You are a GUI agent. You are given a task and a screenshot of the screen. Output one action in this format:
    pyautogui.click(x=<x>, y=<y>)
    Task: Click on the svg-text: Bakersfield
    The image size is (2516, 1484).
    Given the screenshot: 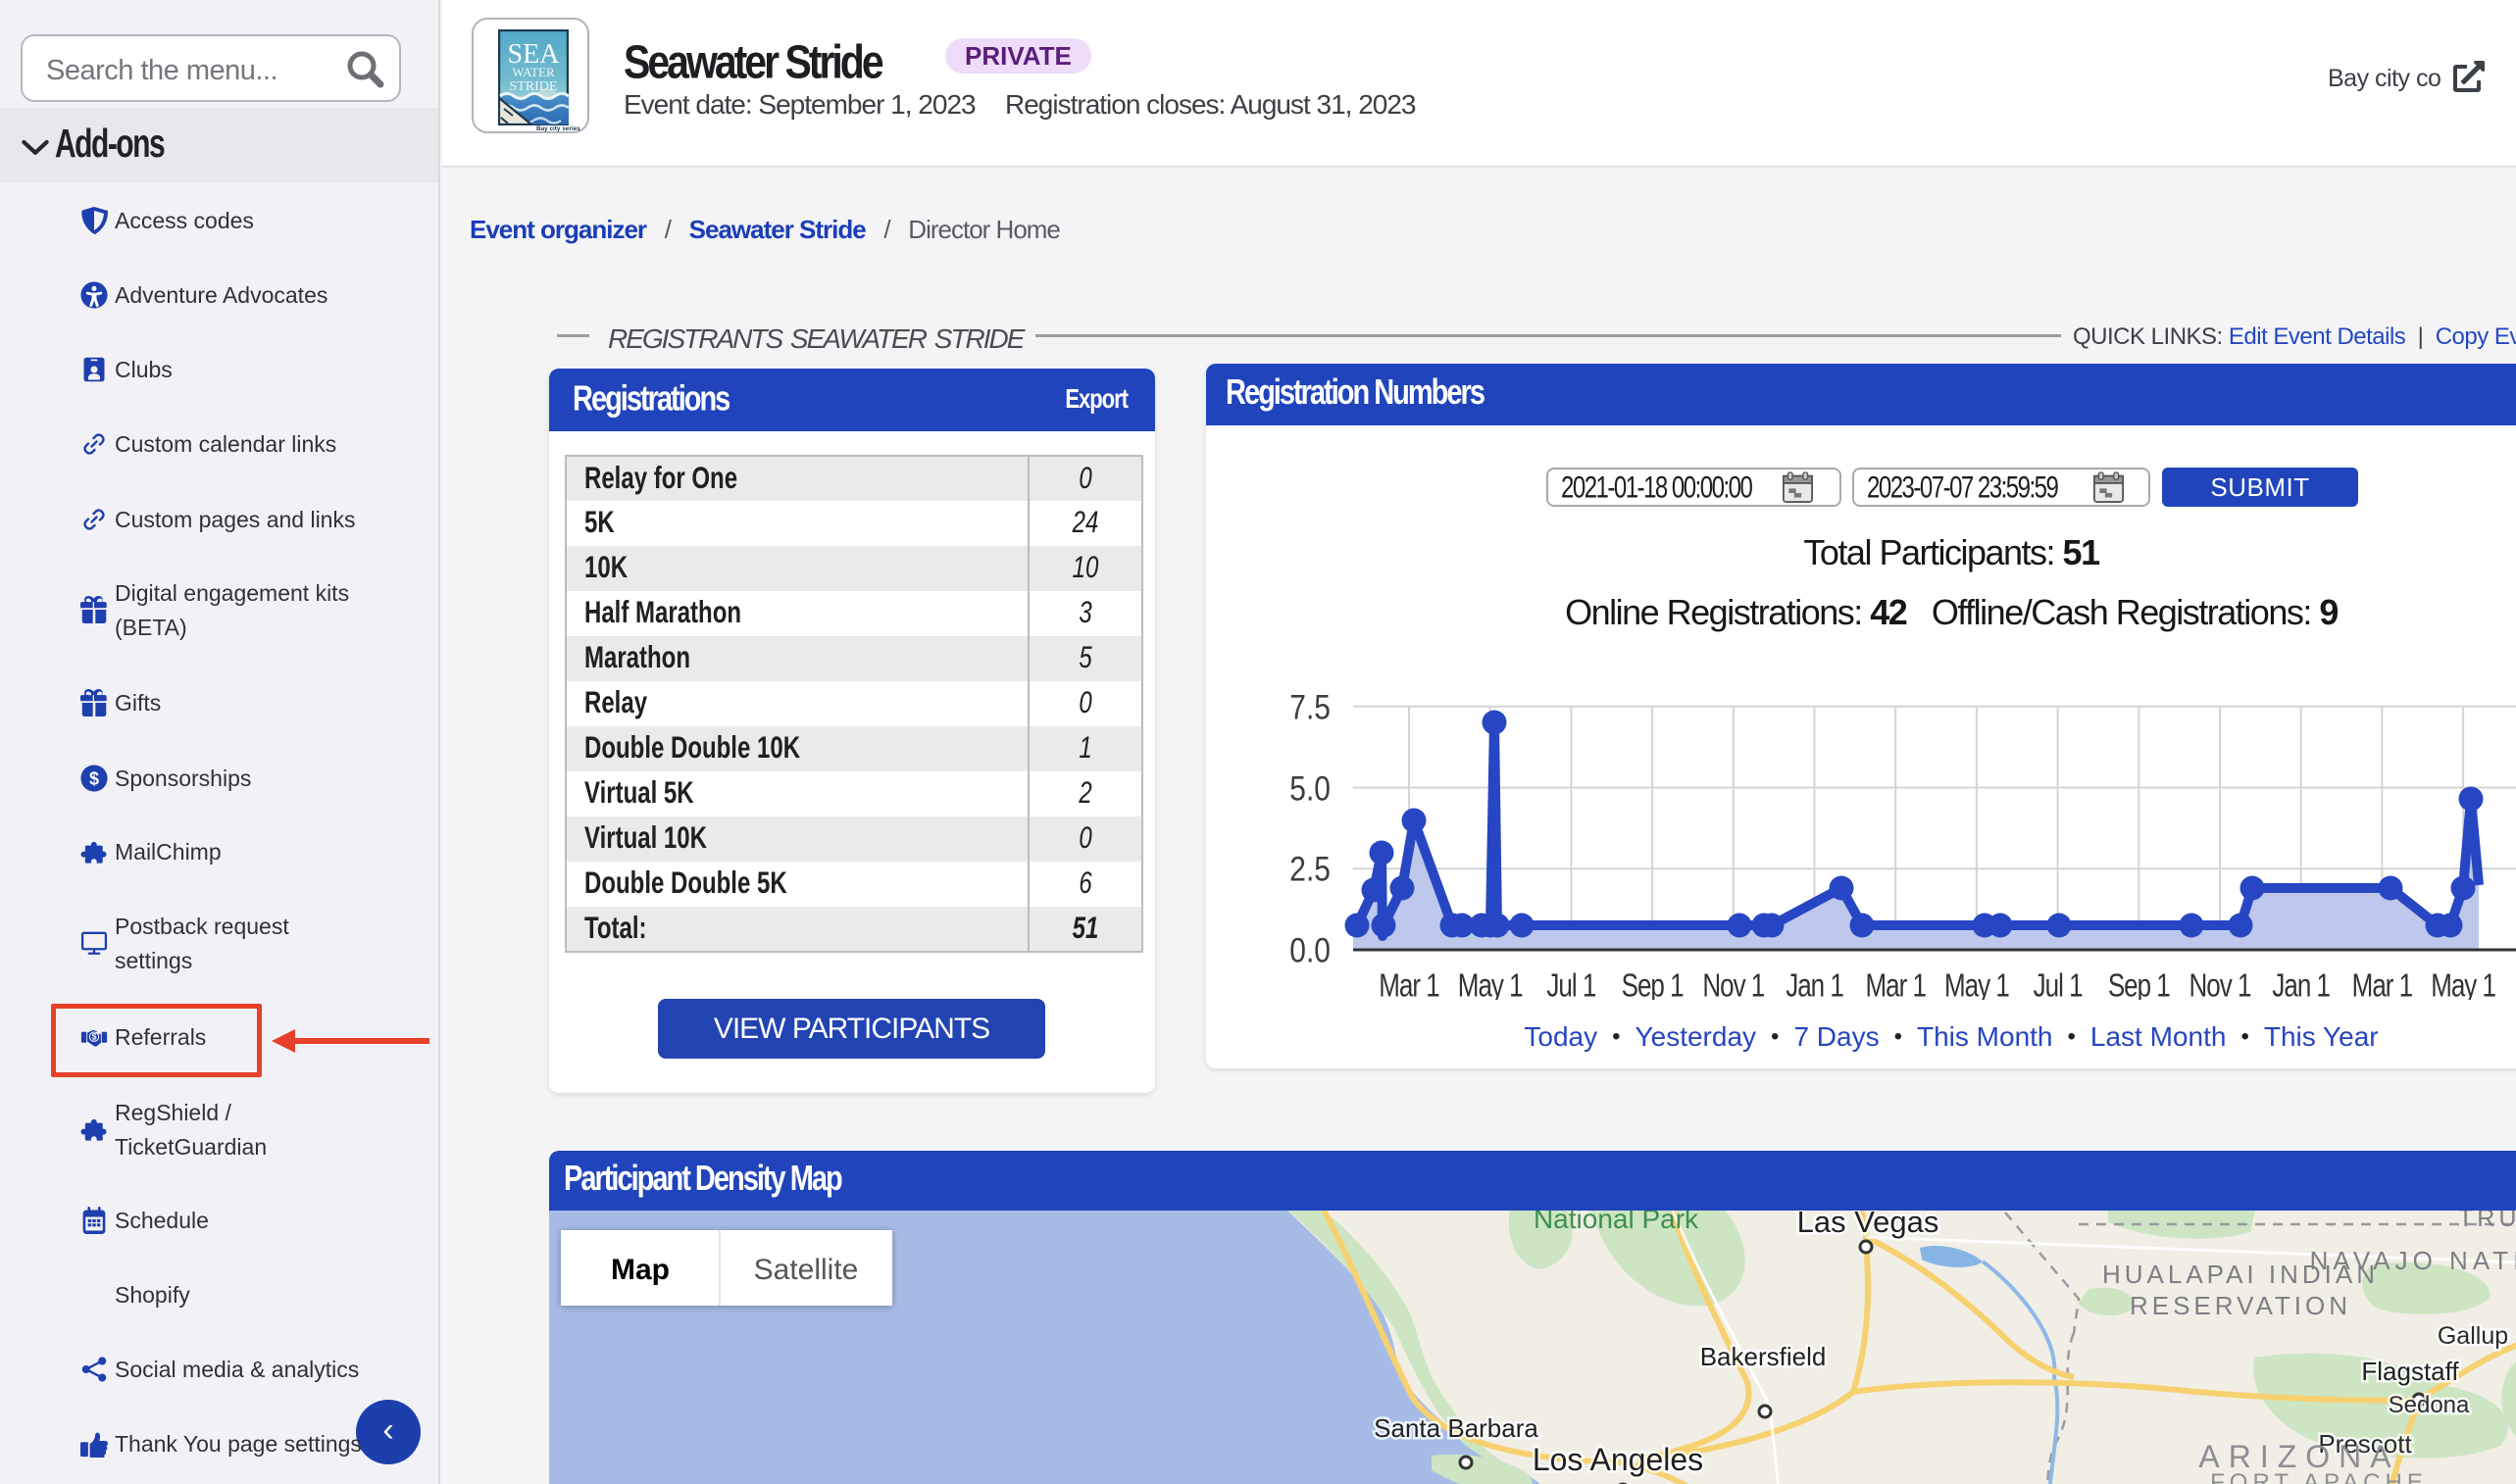 What is the action you would take?
    pyautogui.click(x=1764, y=1356)
    